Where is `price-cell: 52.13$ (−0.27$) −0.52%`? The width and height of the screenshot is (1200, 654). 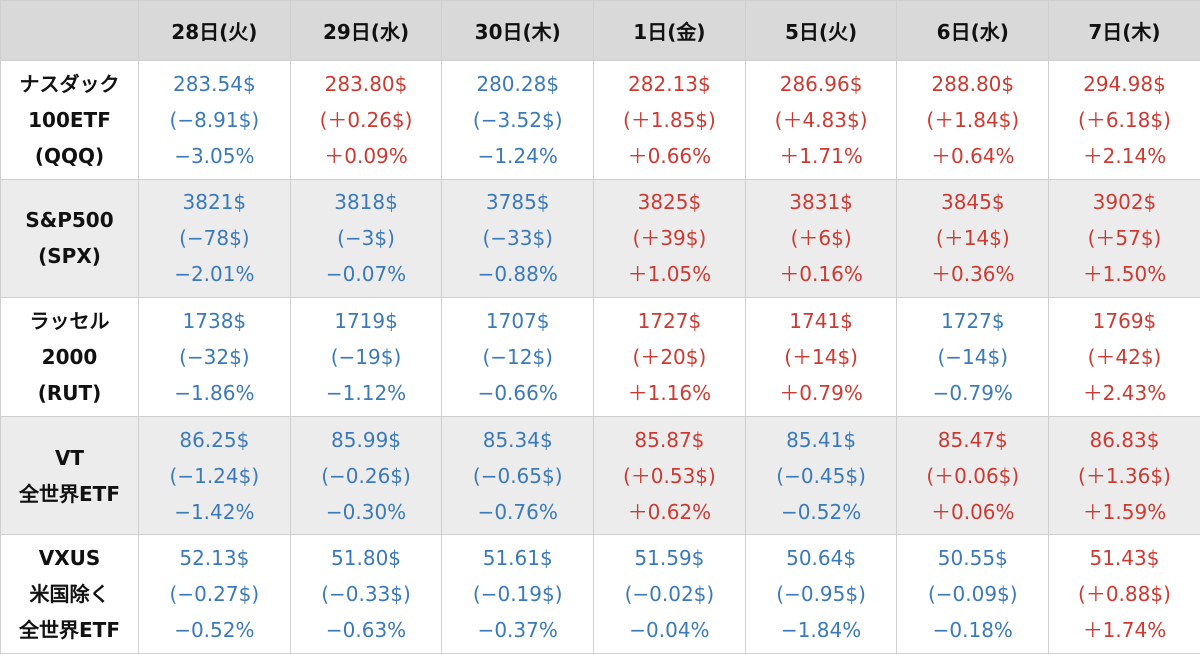
price-cell: 52.13$ (−0.27$) −0.52% is located at coordinates (214, 594).